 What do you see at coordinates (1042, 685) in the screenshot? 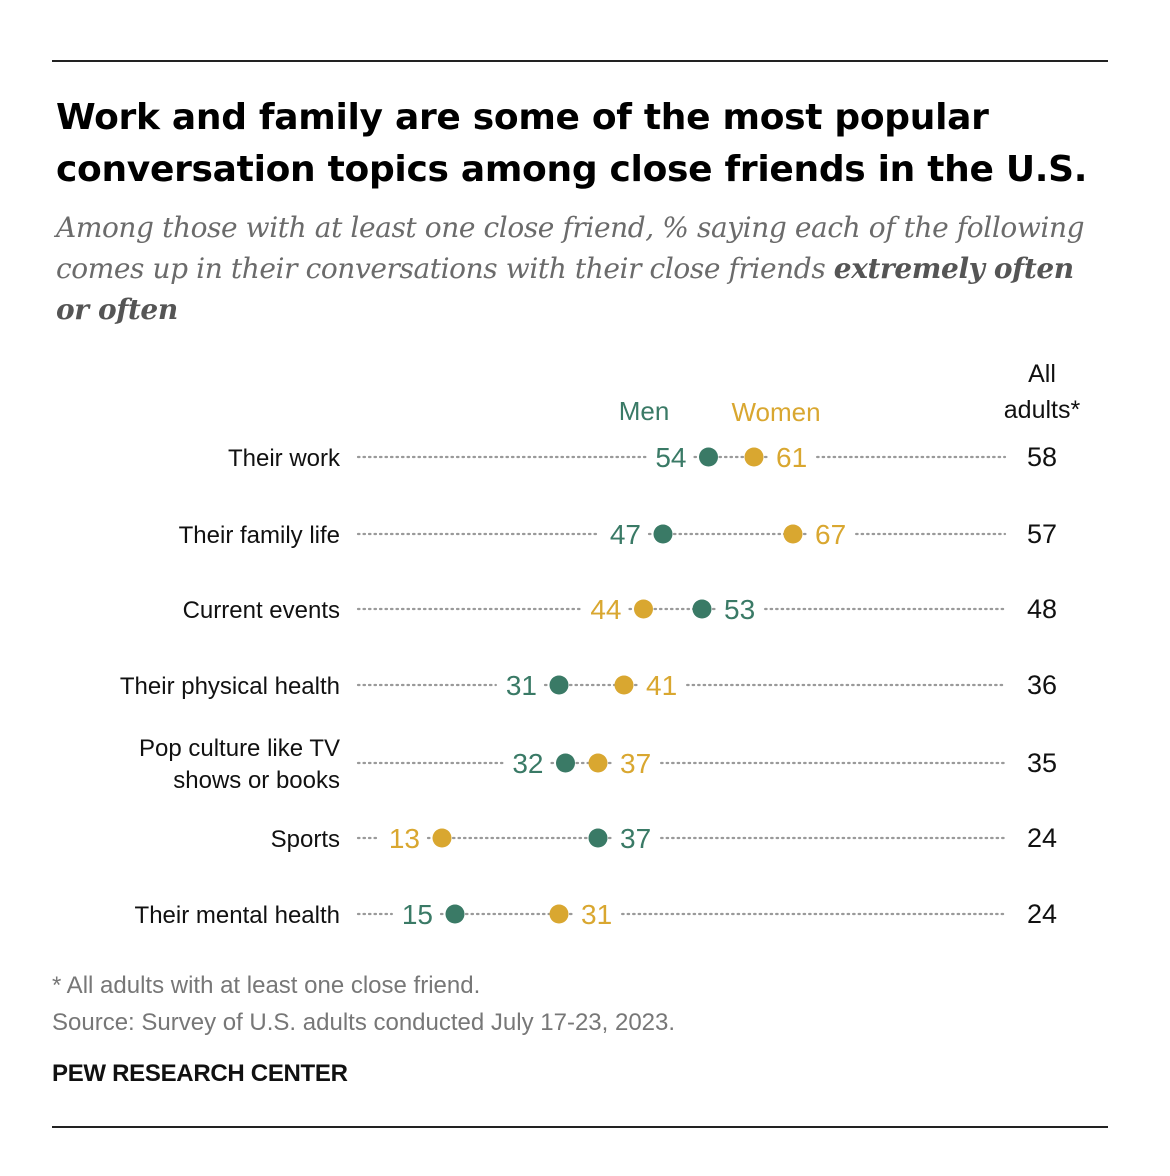
I see `value-all-adults: 36` at bounding box center [1042, 685].